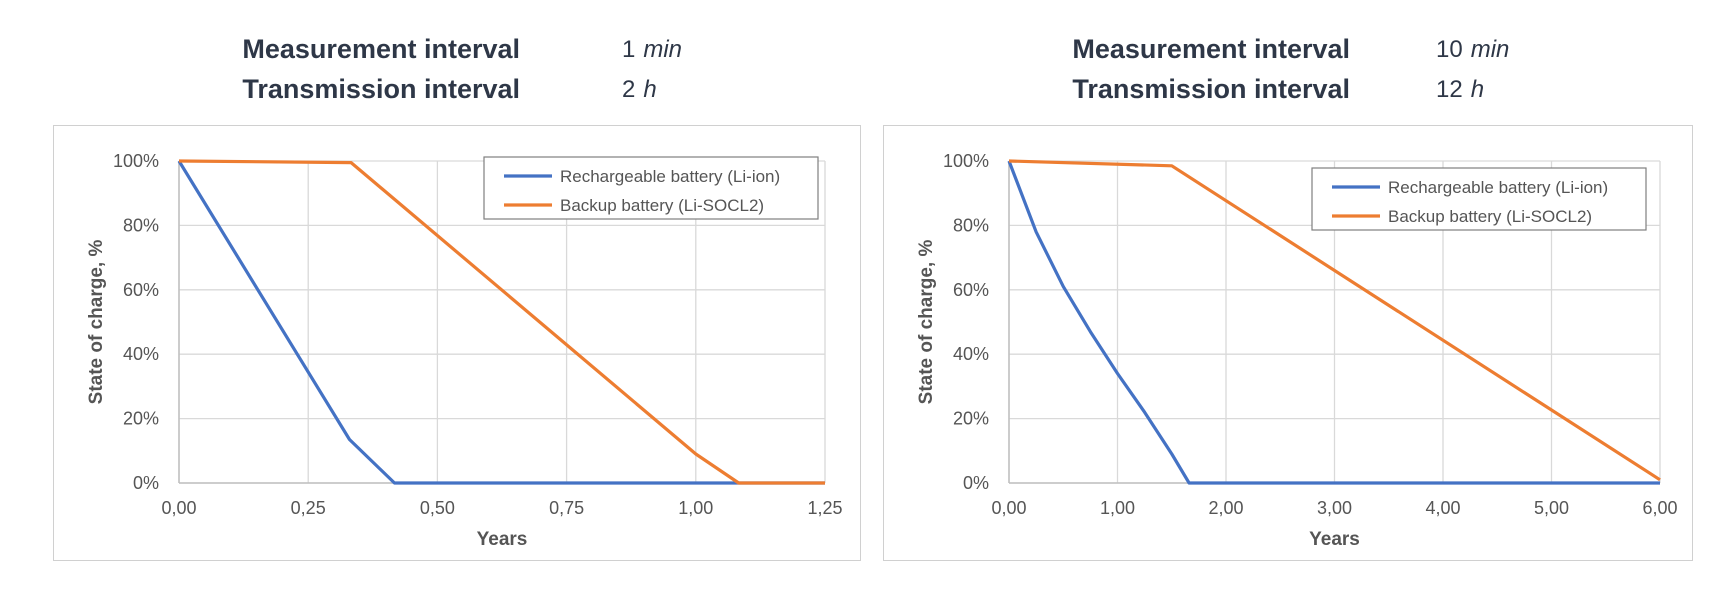 The width and height of the screenshot is (1736, 614). I want to click on x-tick-label: 0,75, so click(566, 508).